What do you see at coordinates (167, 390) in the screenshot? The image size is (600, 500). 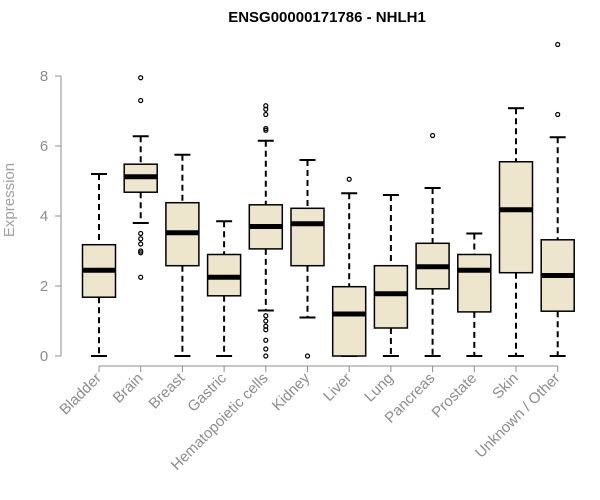 I see `x-tick-label: Breast` at bounding box center [167, 390].